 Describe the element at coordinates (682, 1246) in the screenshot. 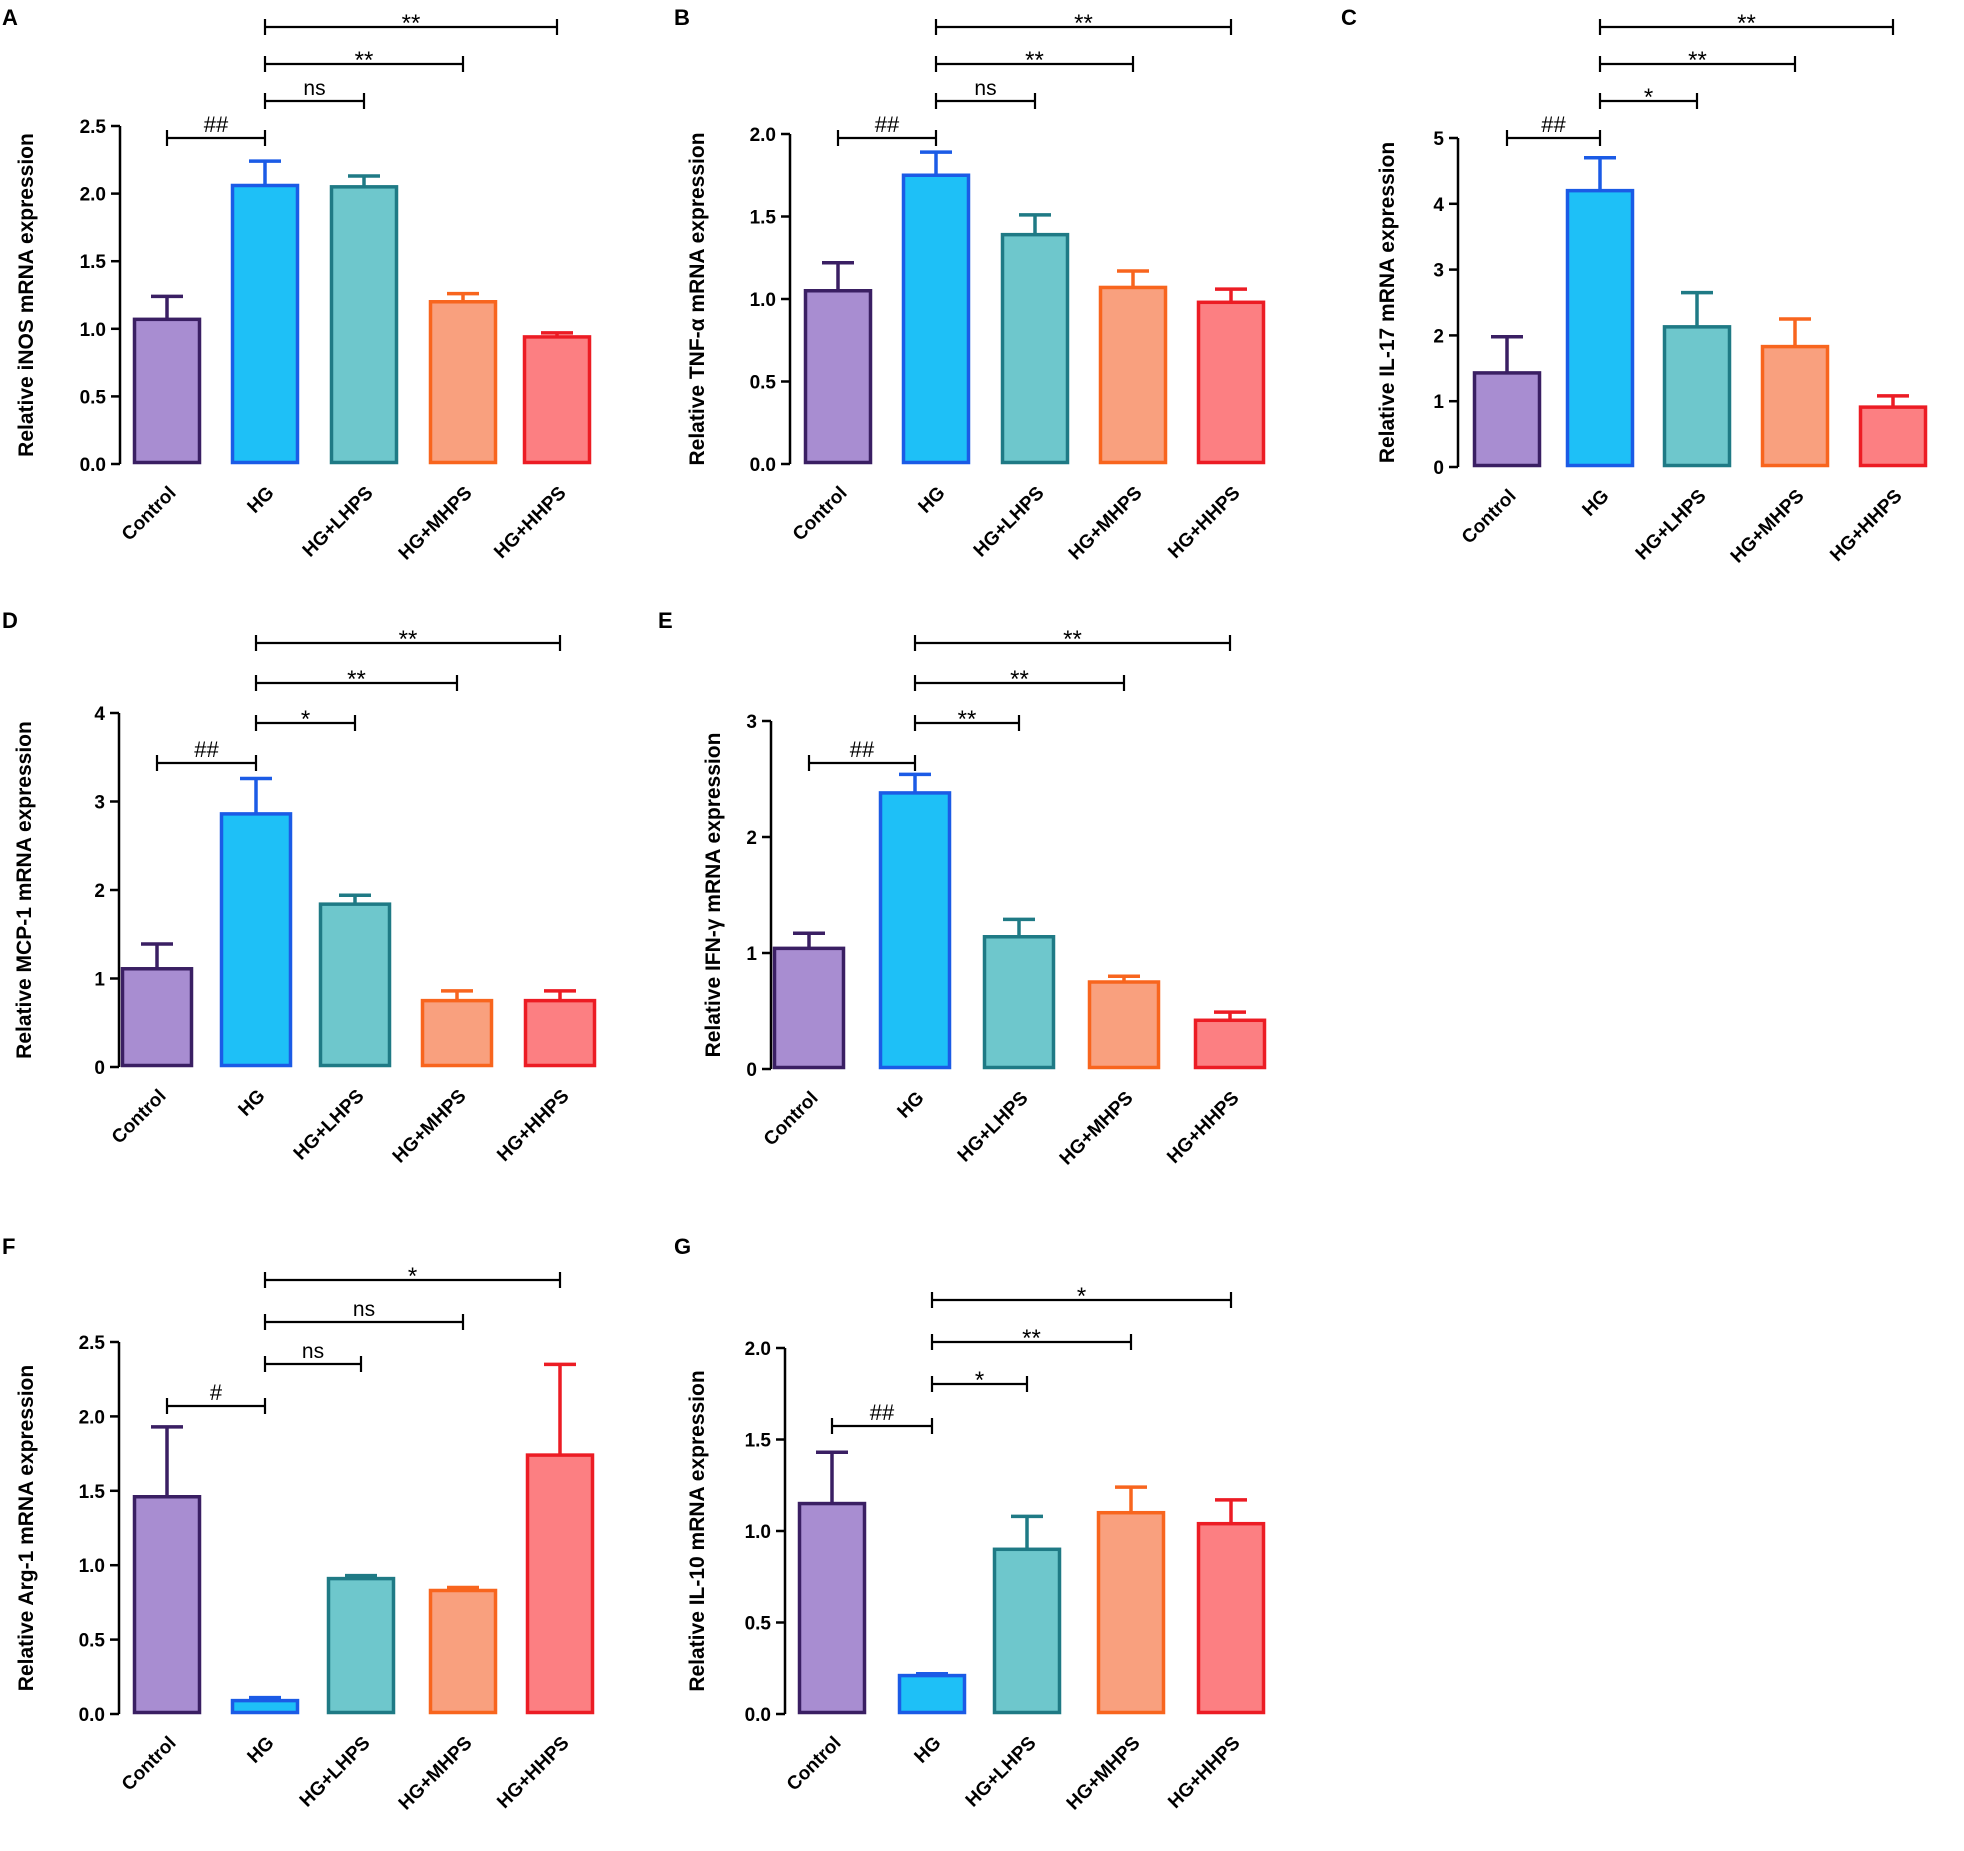

I see `panel-letter: G` at that location.